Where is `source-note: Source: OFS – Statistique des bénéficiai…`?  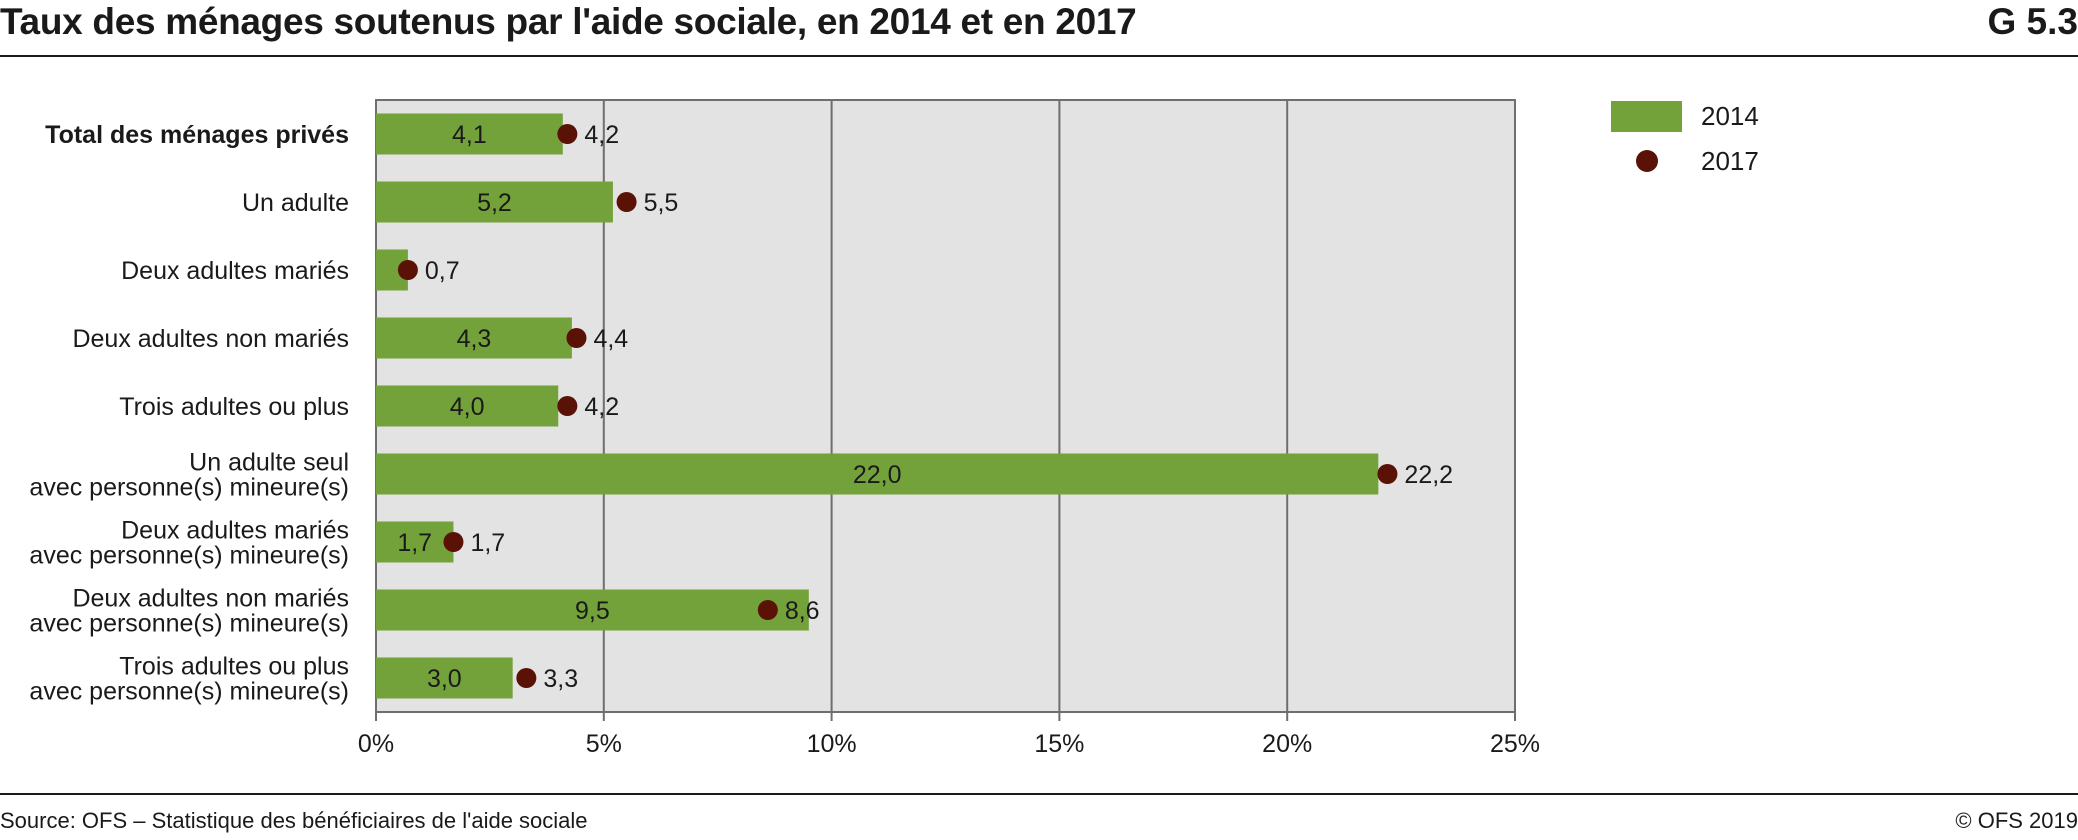 source-note: Source: OFS – Statistique des bénéficiai… is located at coordinates (294, 820).